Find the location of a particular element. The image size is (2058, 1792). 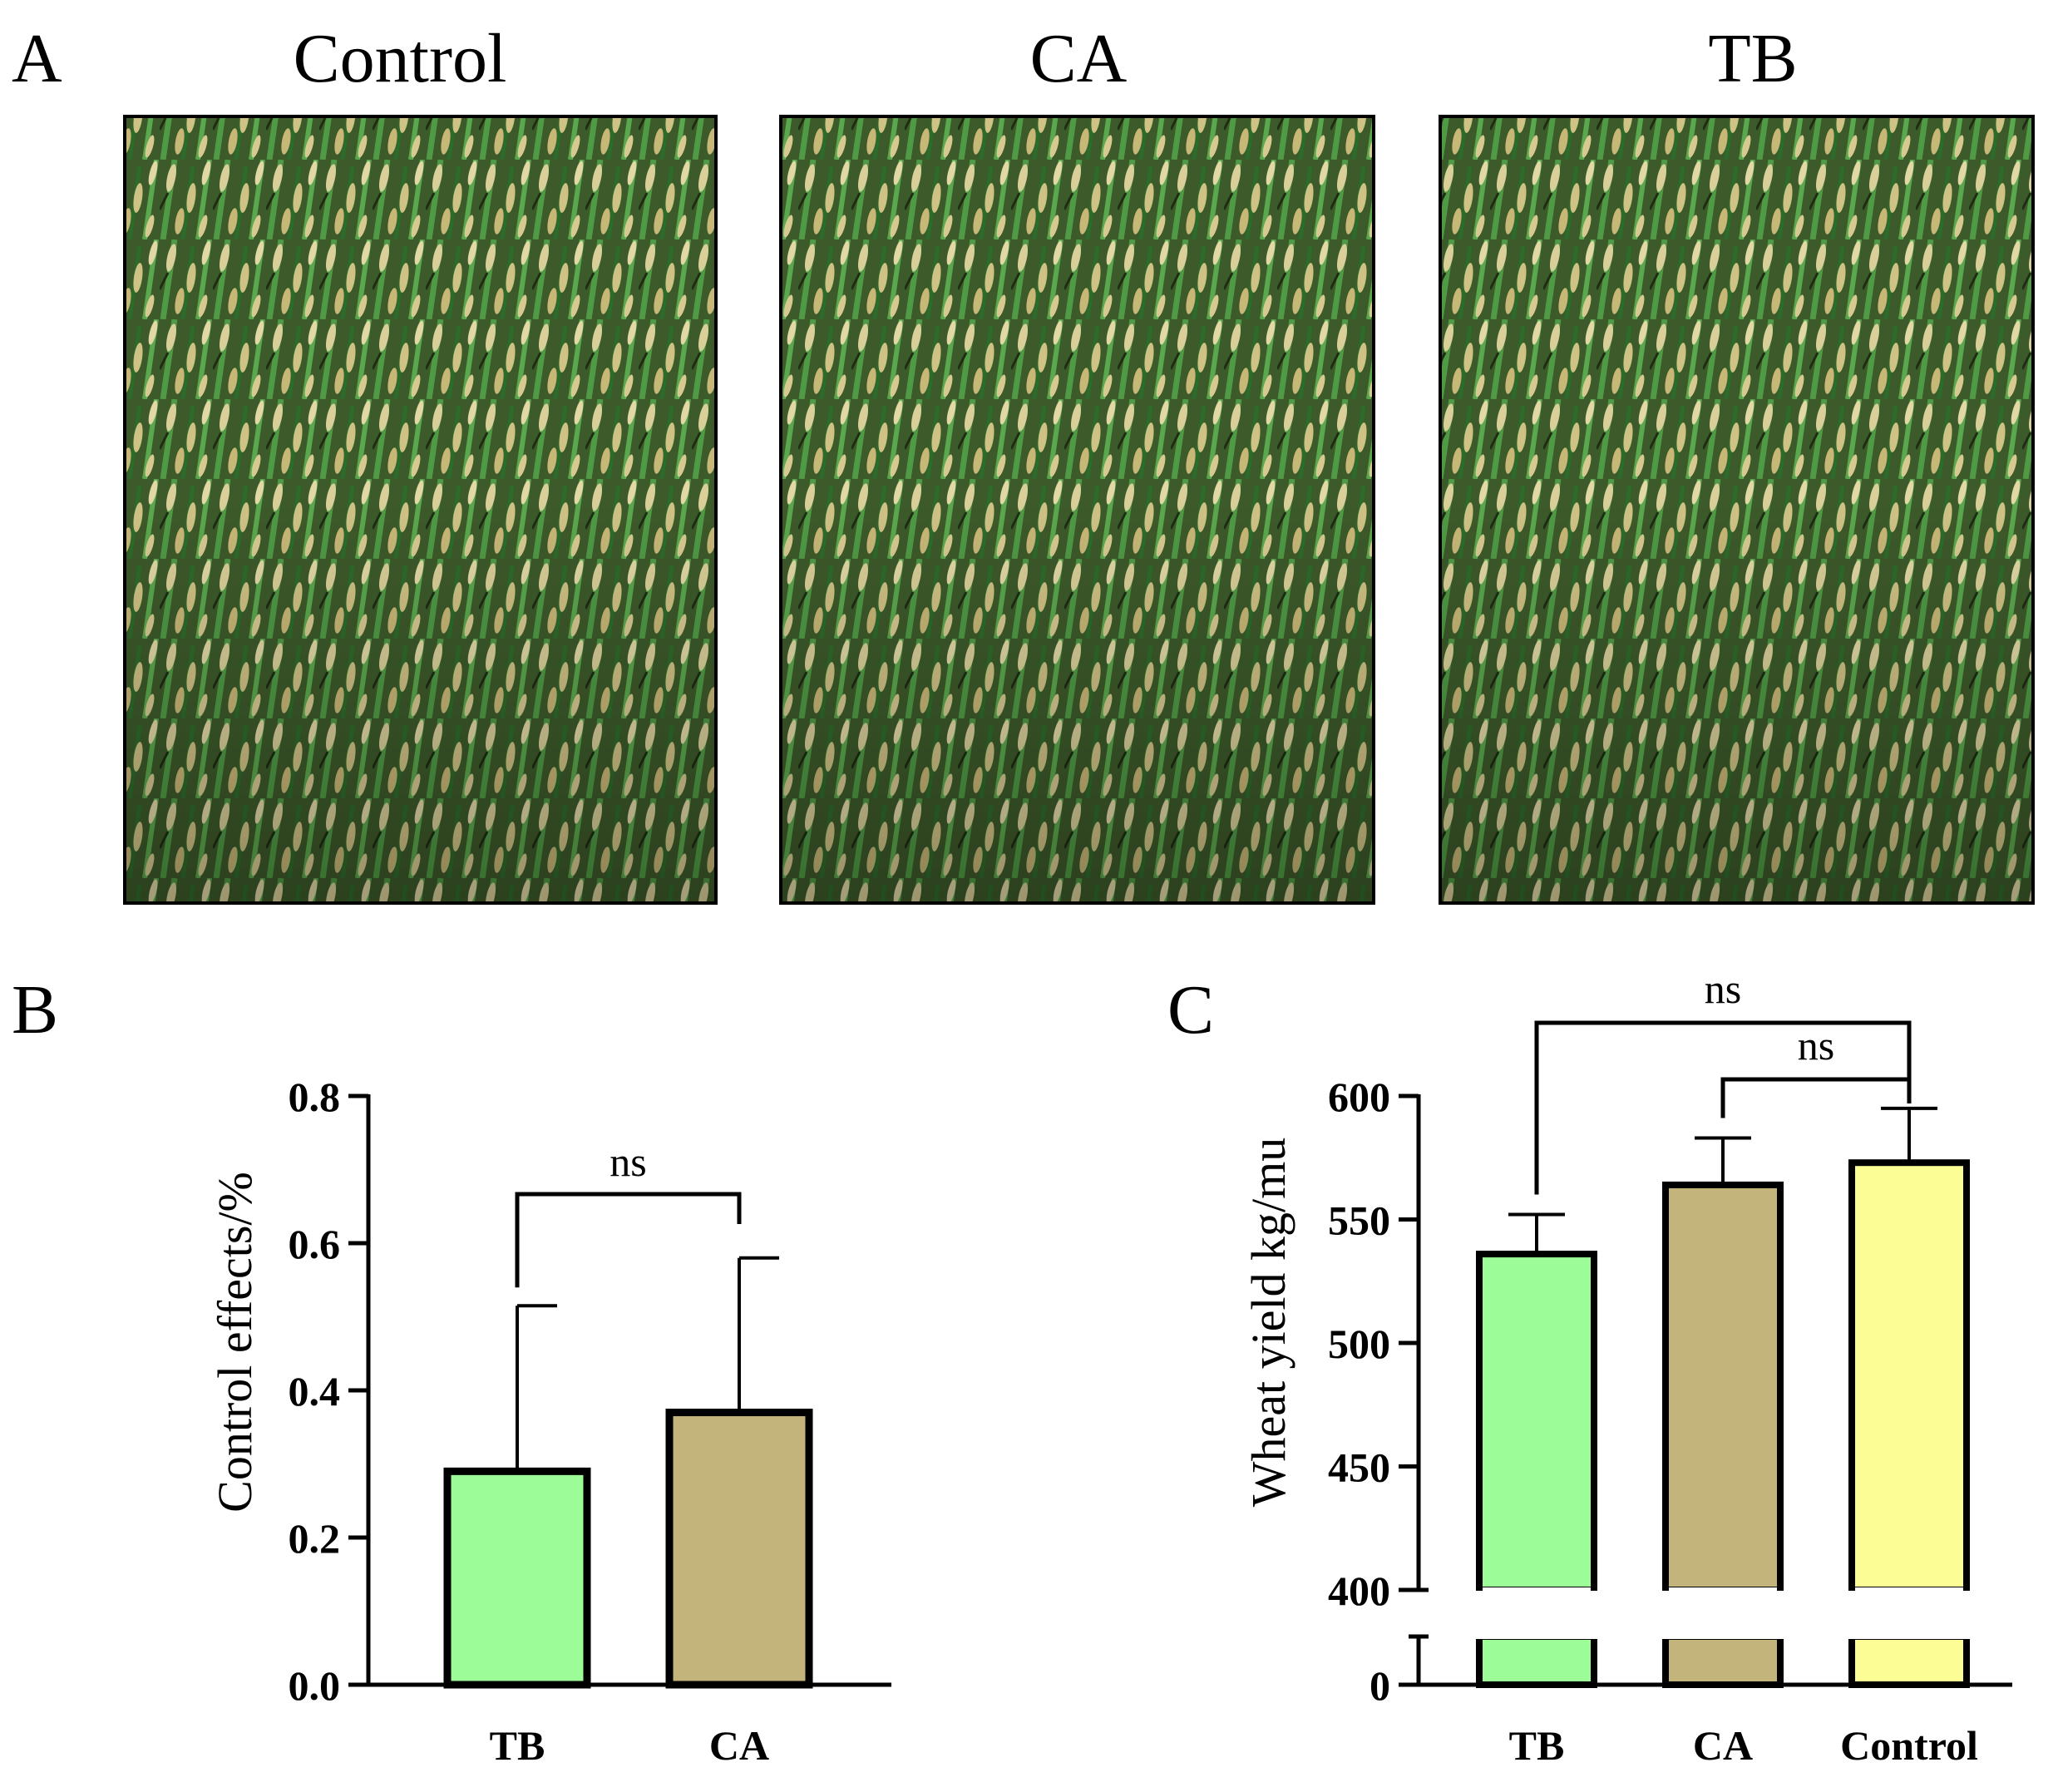

panel-b-ylabel: Control effects/% is located at coordinates (235, 1342).